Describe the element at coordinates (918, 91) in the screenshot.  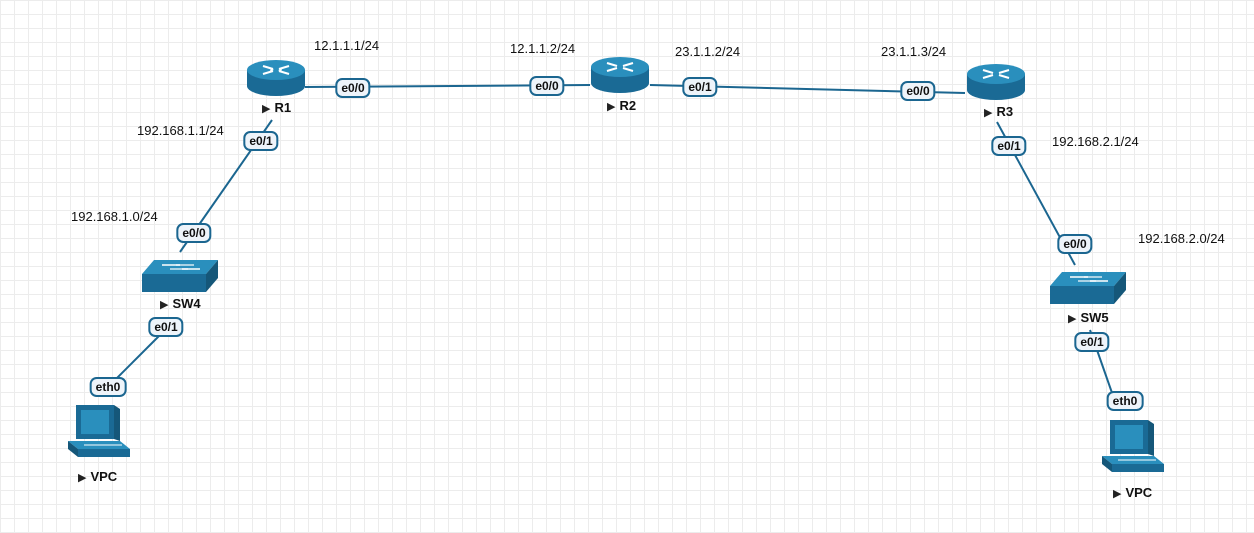
I see `port-r3-e0-0: e0/0` at that location.